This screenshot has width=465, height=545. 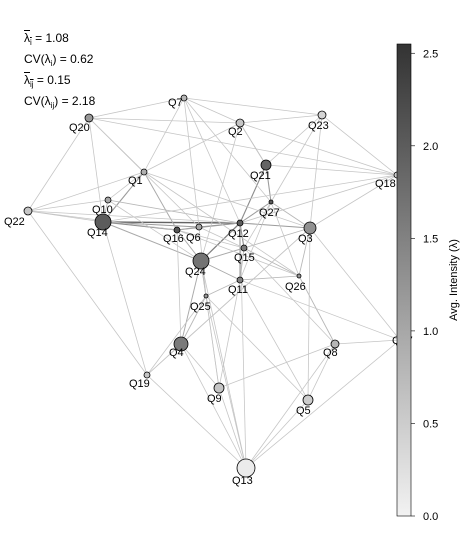 What do you see at coordinates (147, 375) in the screenshot?
I see `node-q19` at bounding box center [147, 375].